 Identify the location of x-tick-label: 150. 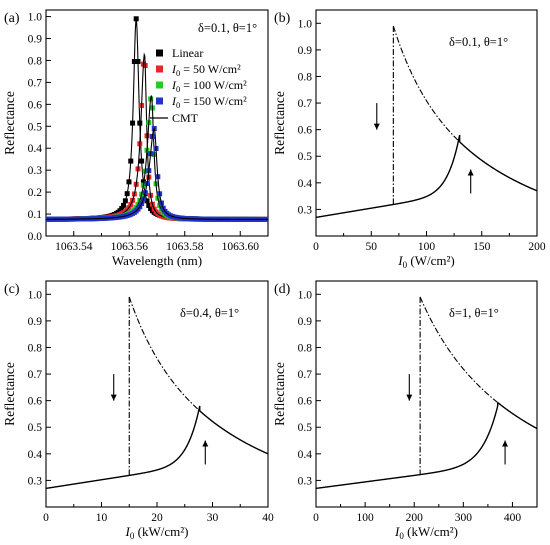
(482, 247).